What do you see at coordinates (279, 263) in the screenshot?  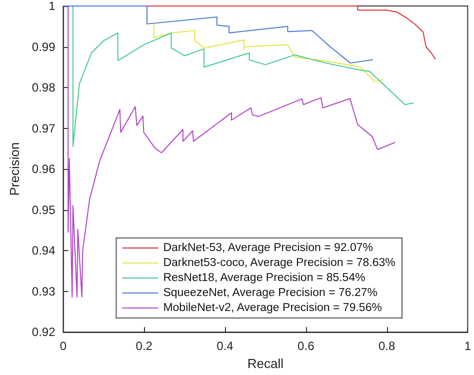 I see `legend-label: Darknet53-coco, Average Precision = 78.63%` at bounding box center [279, 263].